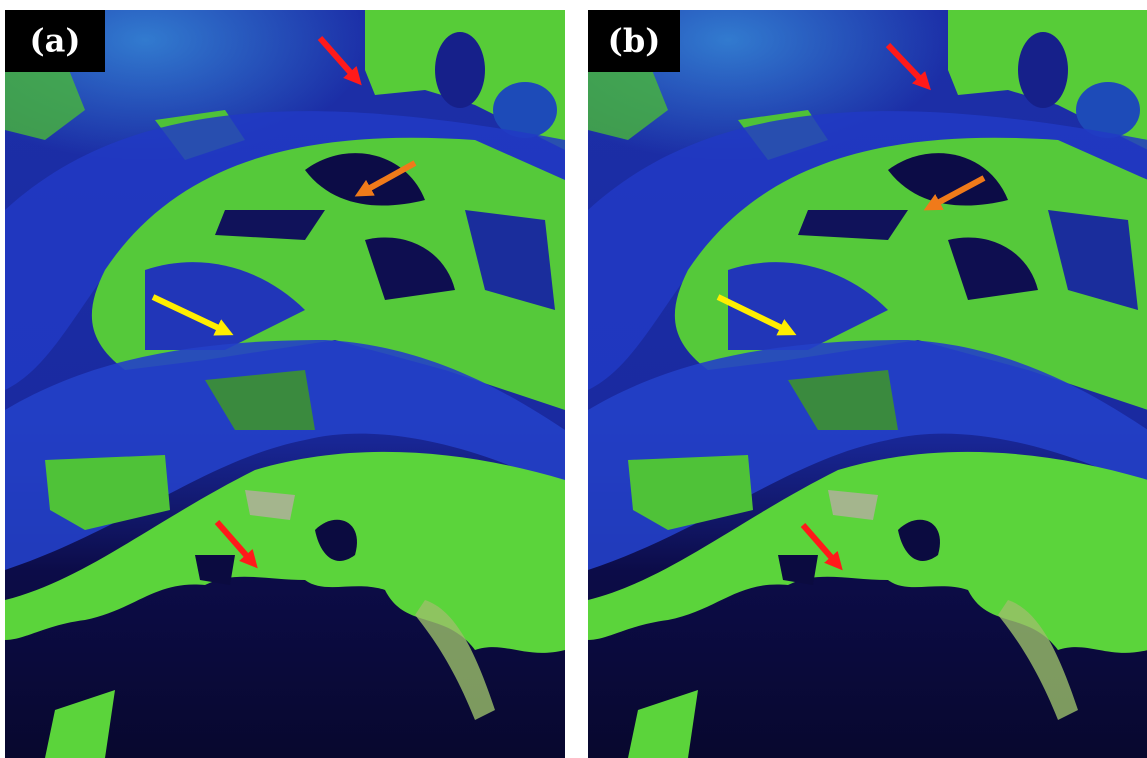 The image size is (1147, 758). I want to click on panel-label: (a), so click(54, 41).